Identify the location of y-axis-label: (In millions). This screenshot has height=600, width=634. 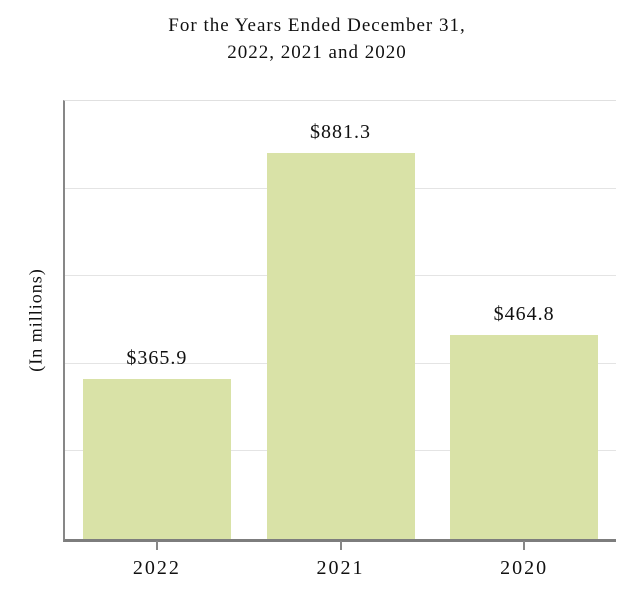
(35, 320).